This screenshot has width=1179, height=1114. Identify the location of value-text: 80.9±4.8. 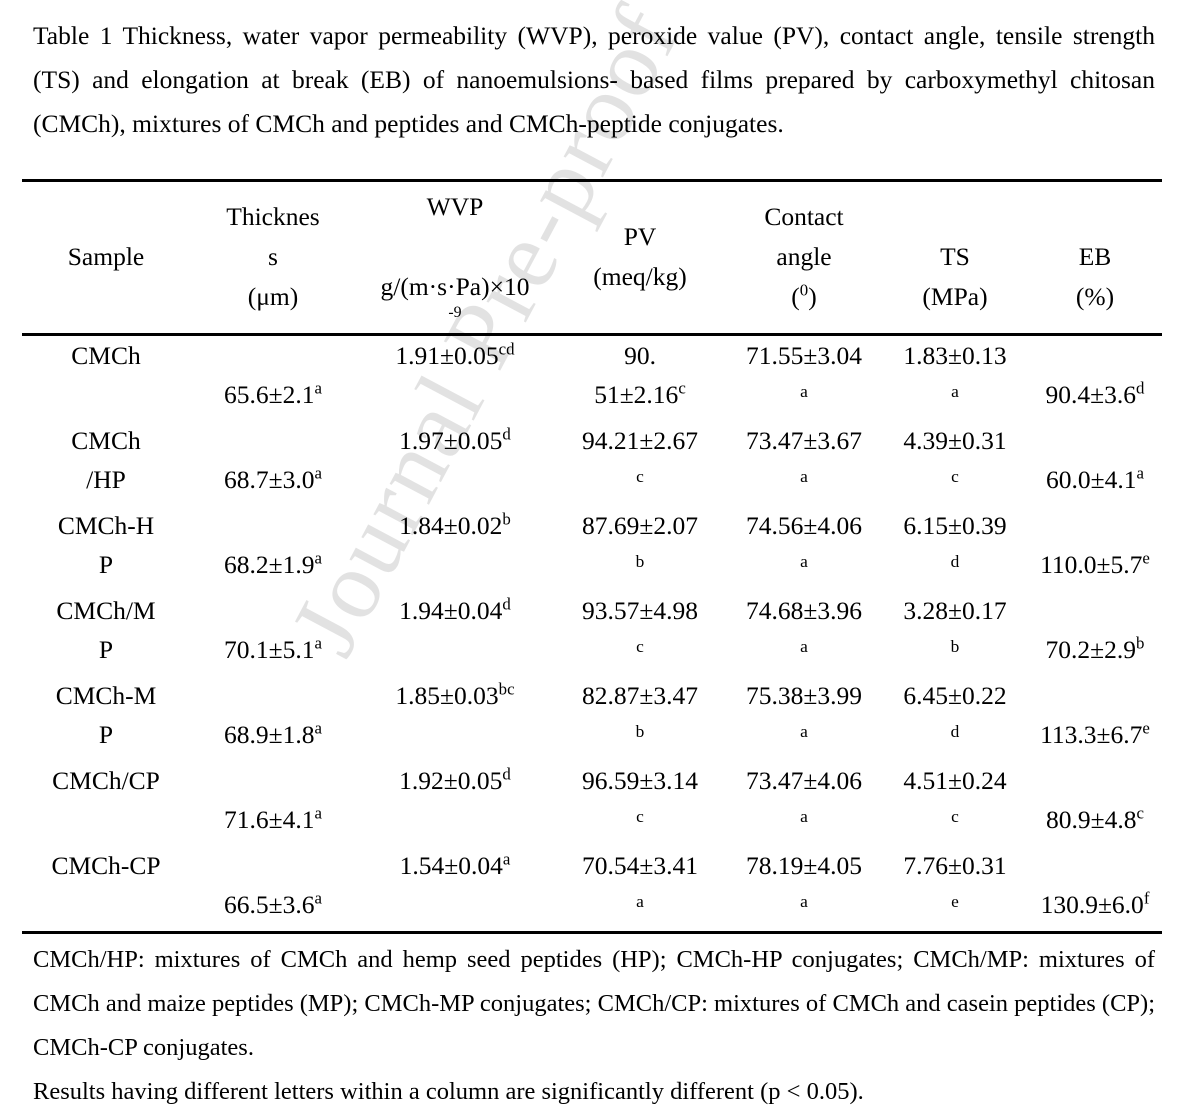
(1091, 819).